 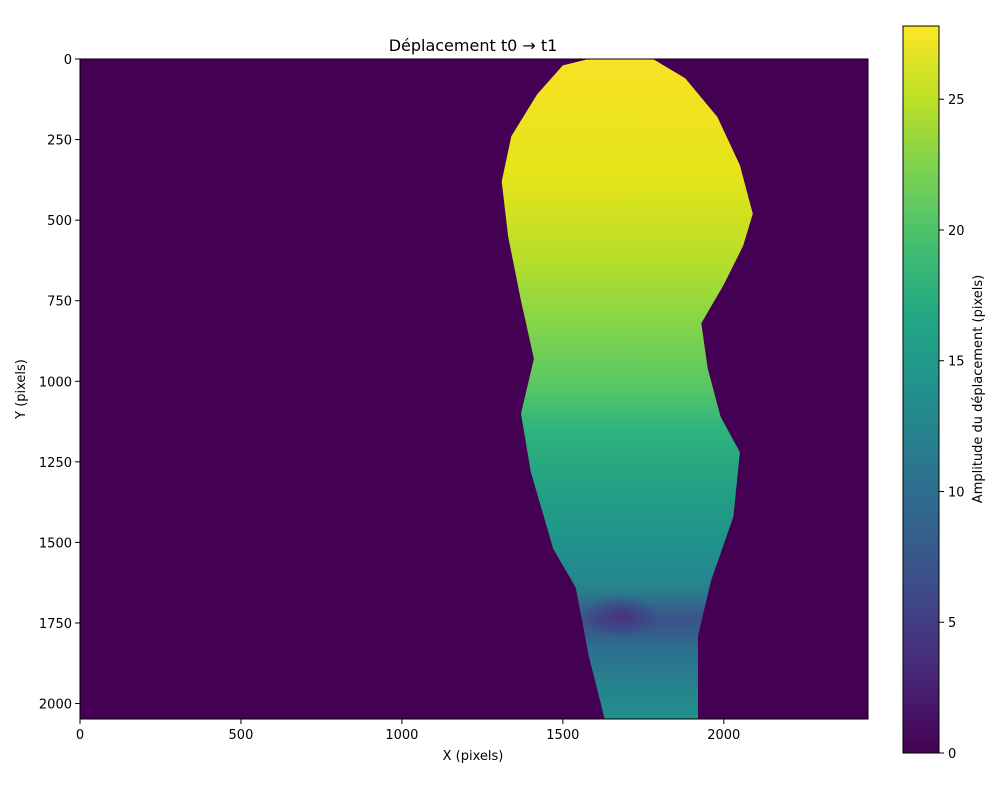 What do you see at coordinates (952, 754) in the screenshot?
I see `colorbar-tick-label: 0` at bounding box center [952, 754].